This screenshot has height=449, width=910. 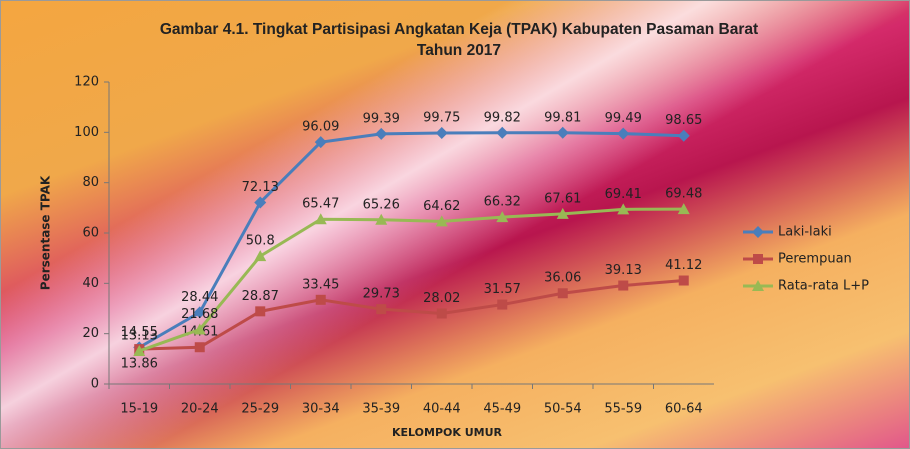 What do you see at coordinates (90, 233) in the screenshot?
I see `y-tick-label: 60` at bounding box center [90, 233].